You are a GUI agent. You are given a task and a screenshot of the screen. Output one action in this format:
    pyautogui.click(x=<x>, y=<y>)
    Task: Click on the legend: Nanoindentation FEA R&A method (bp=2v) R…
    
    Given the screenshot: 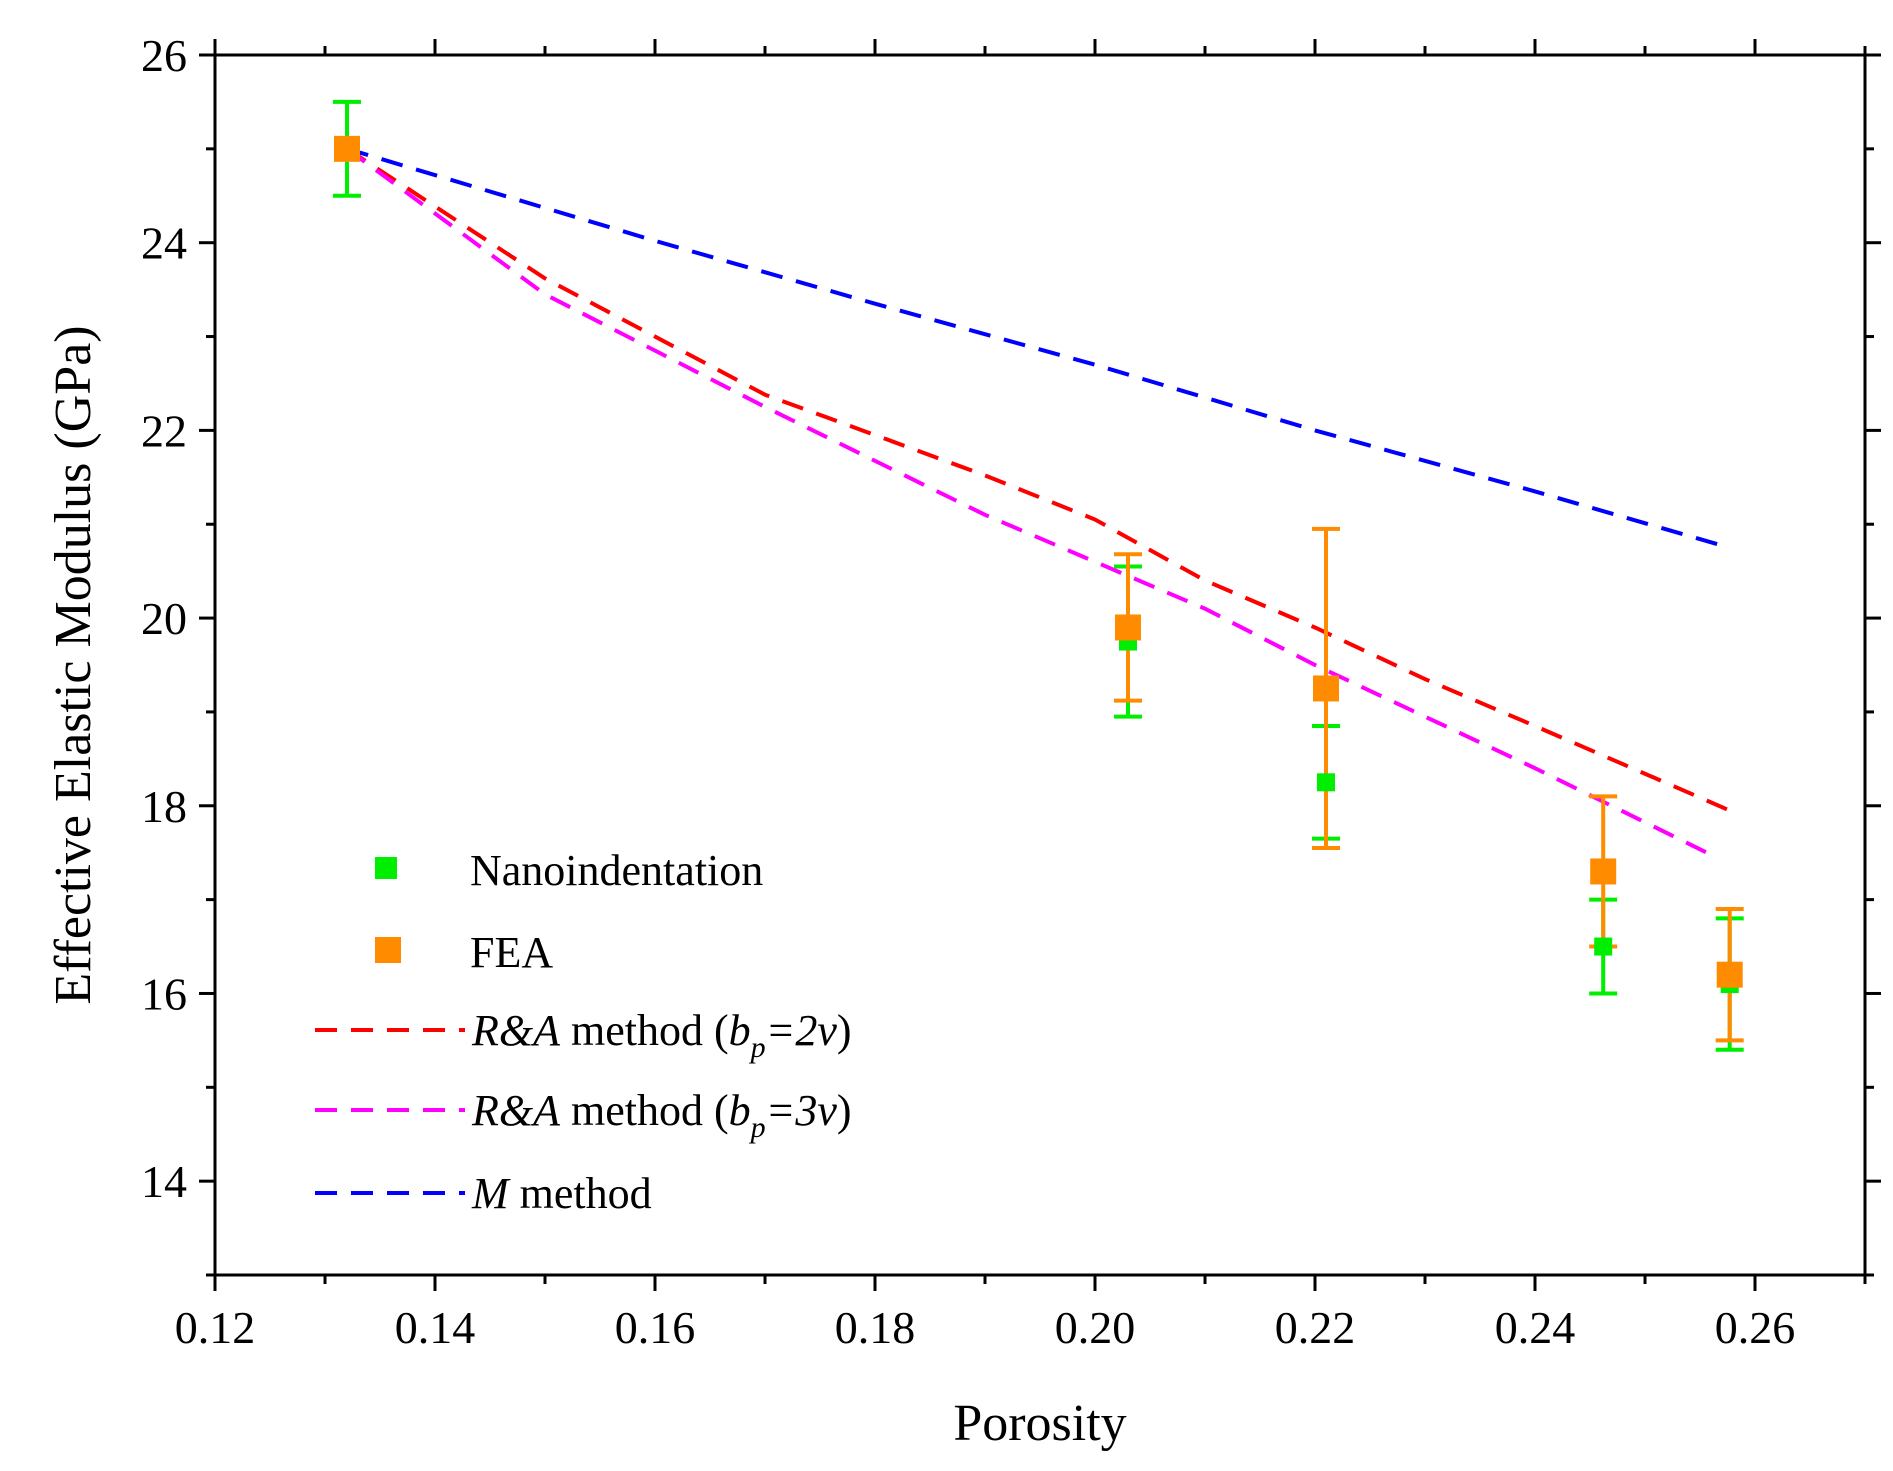 What is the action you would take?
    pyautogui.click(x=583, y=1032)
    